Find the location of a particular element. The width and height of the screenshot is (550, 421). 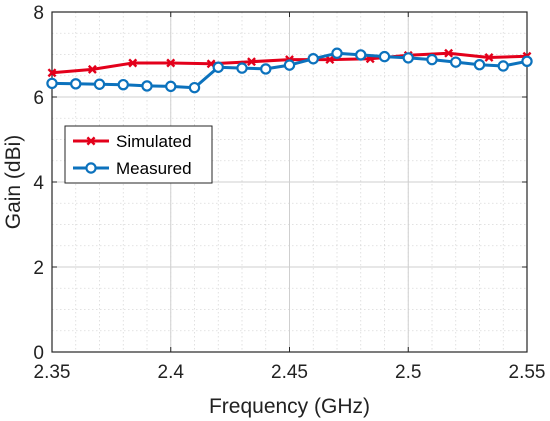

legend: Simulated Measured is located at coordinates (138, 154).